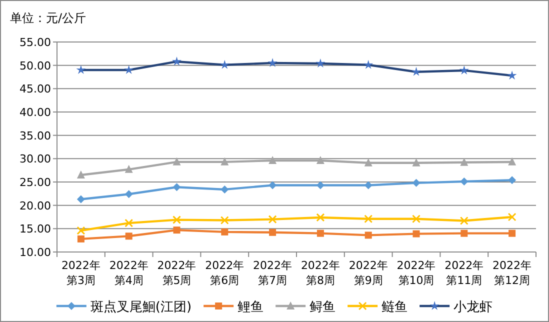 This screenshot has width=549, height=322. Describe the element at coordinates (35, 252) in the screenshot. I see `y-tick-label: 10.00` at that location.